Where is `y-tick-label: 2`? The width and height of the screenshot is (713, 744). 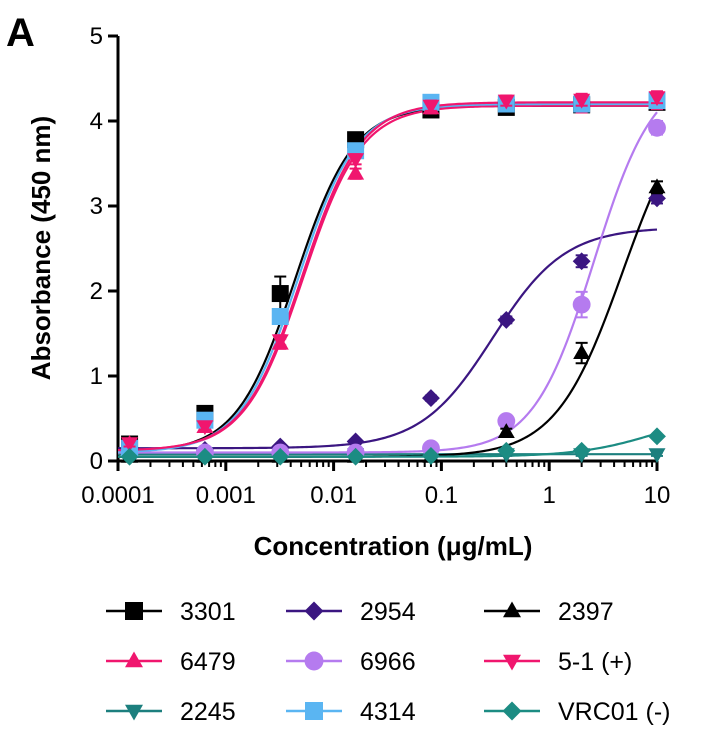 y-tick-label: 2 is located at coordinates (96, 291).